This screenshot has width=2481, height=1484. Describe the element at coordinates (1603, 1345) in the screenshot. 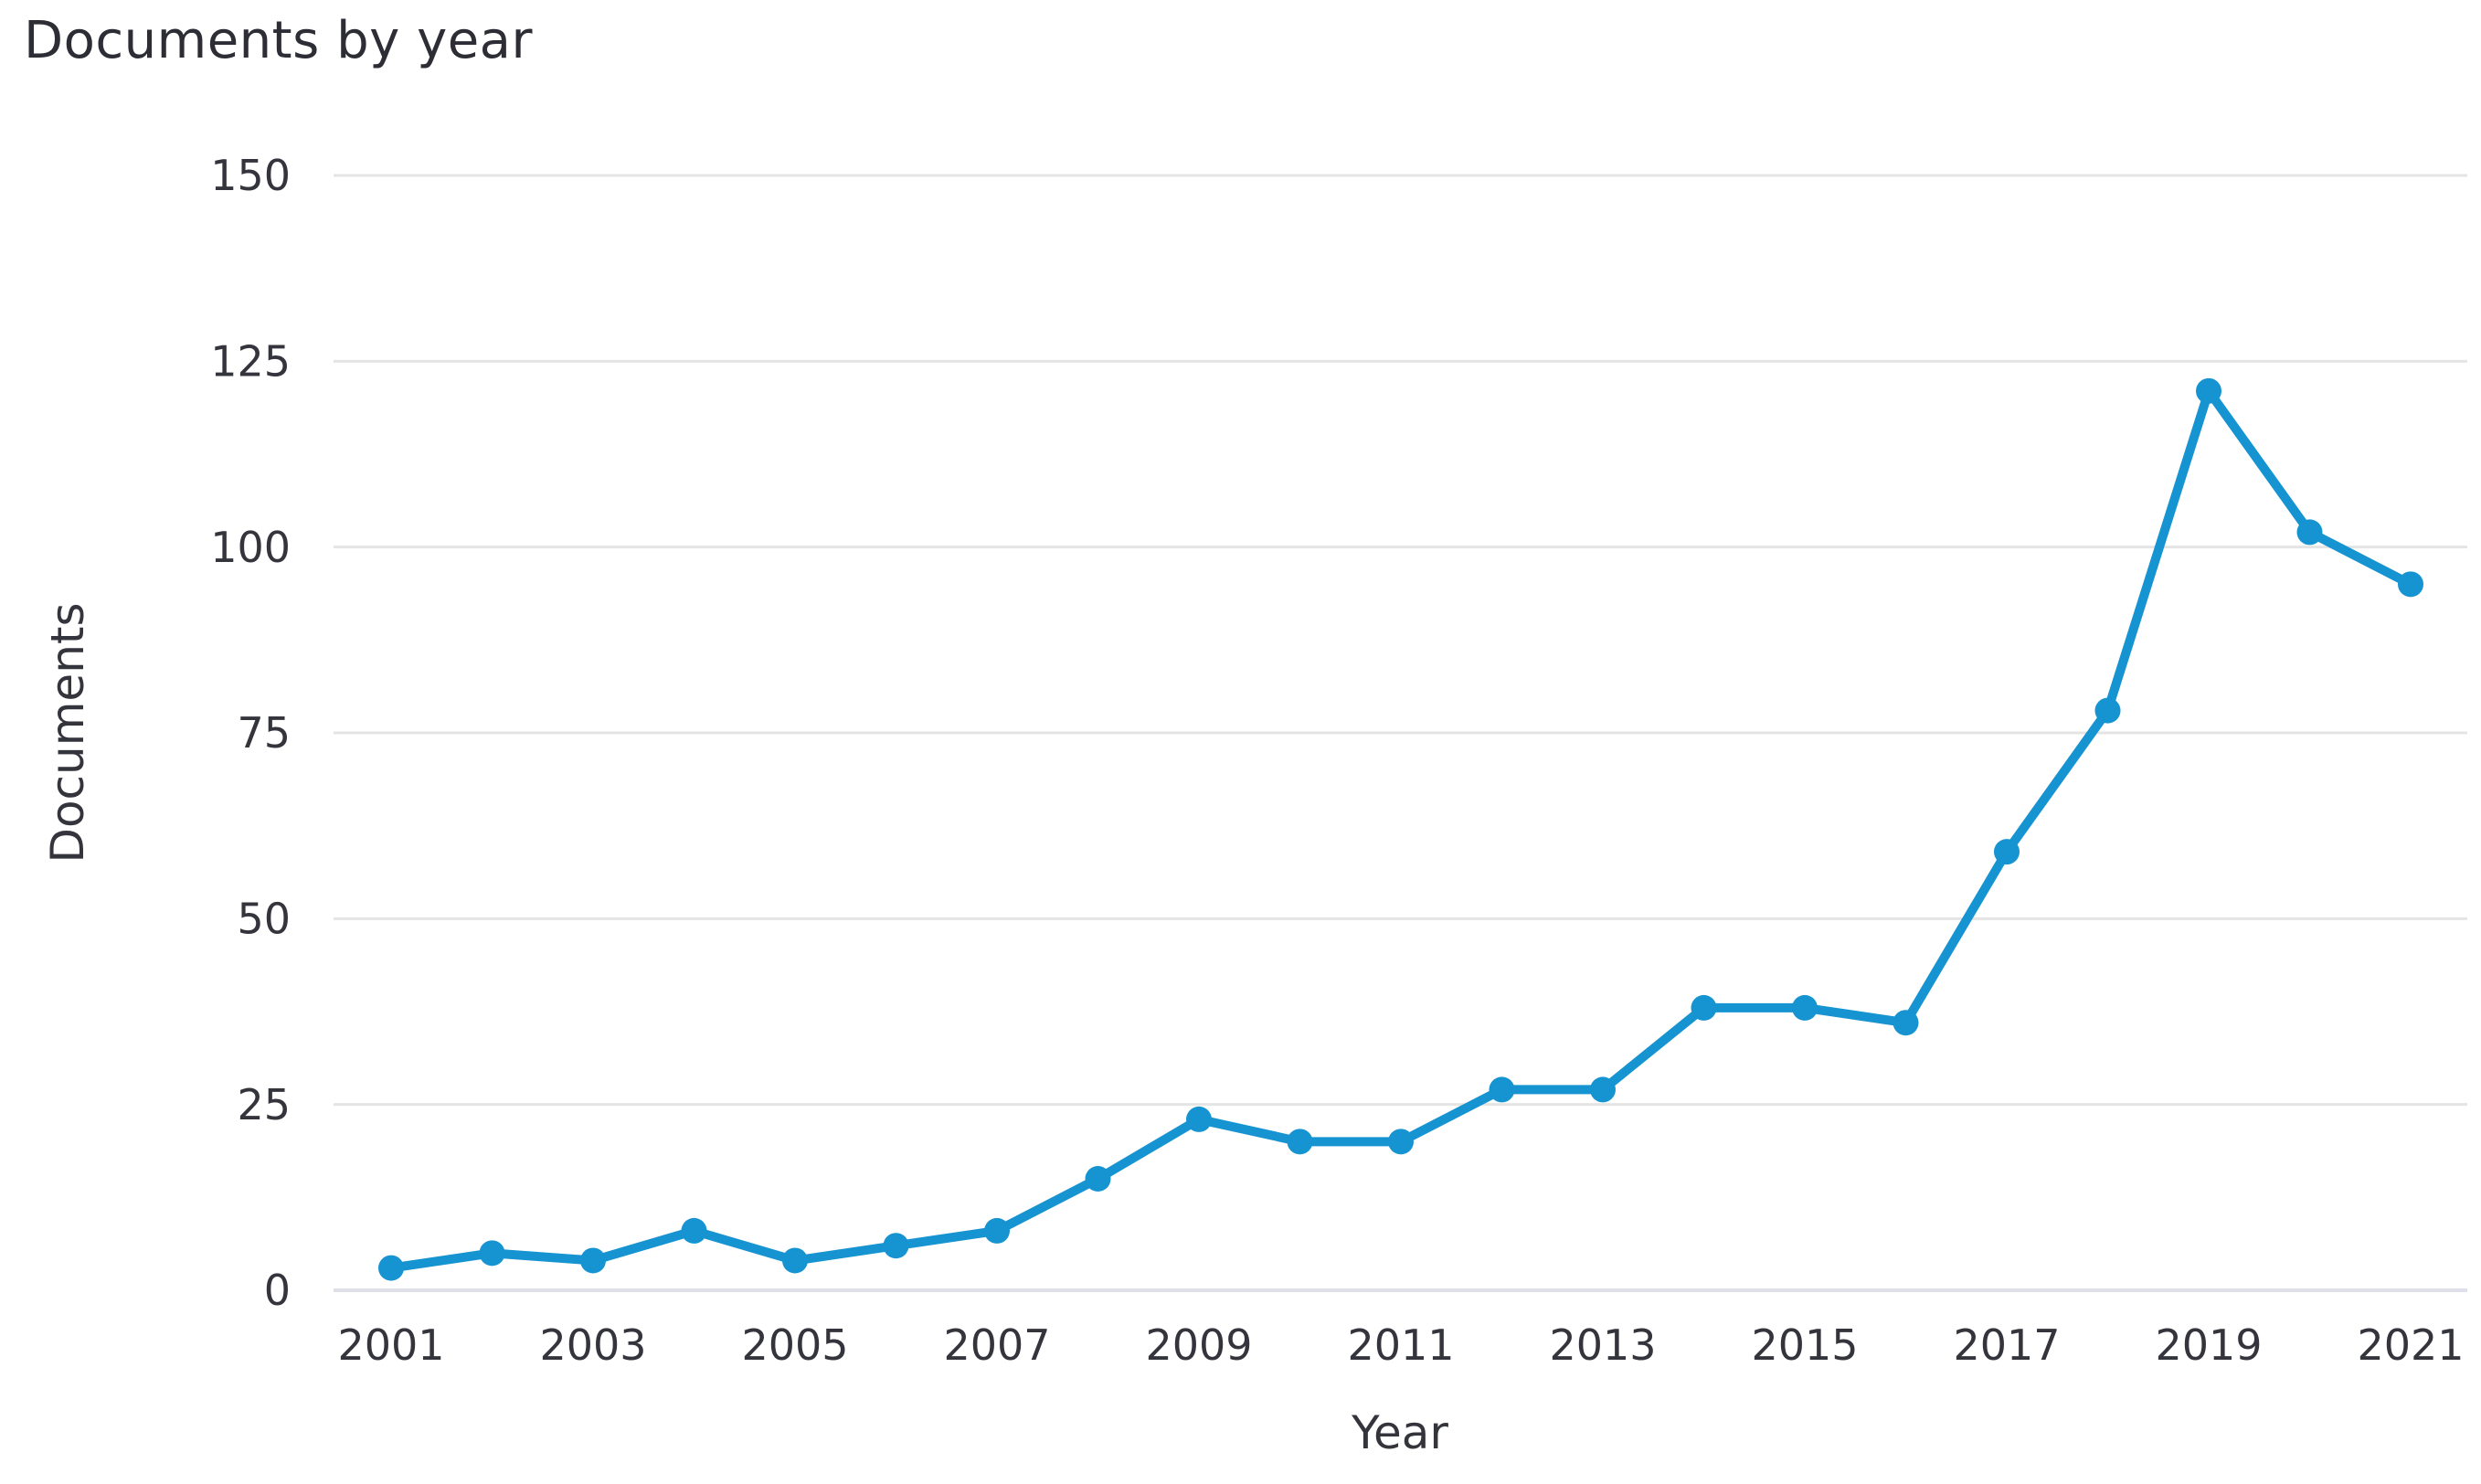

I see `x-tick-label-2013: 2013` at that location.